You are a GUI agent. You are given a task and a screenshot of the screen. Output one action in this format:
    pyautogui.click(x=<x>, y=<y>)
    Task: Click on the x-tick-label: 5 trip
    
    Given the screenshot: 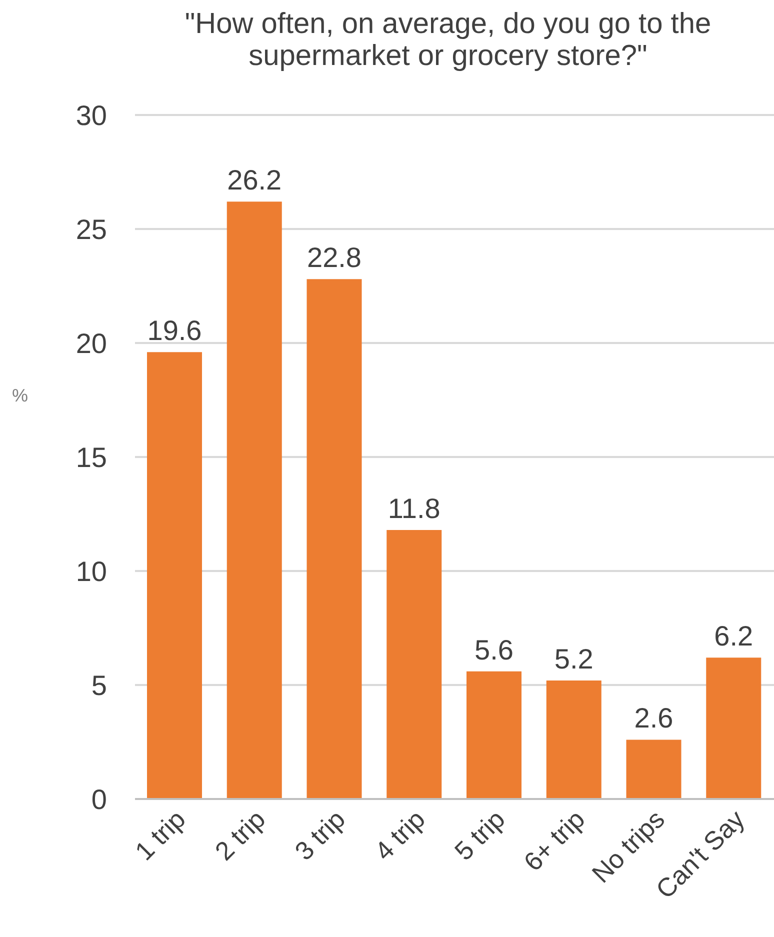 What is the action you would take?
    pyautogui.click(x=479, y=835)
    